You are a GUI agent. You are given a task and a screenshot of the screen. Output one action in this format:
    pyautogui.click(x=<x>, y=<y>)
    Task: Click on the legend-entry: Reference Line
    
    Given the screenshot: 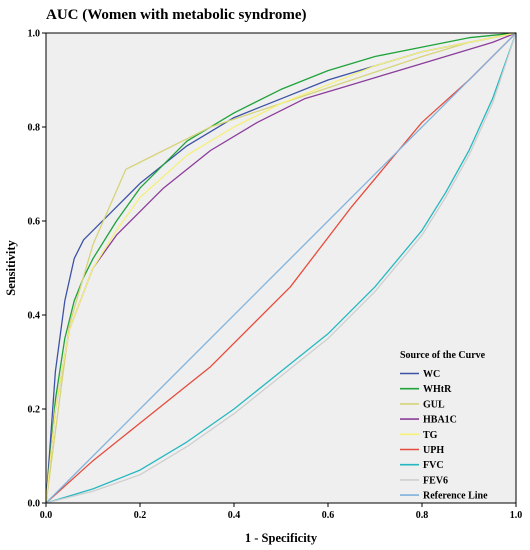 What is the action you would take?
    pyautogui.click(x=455, y=496)
    